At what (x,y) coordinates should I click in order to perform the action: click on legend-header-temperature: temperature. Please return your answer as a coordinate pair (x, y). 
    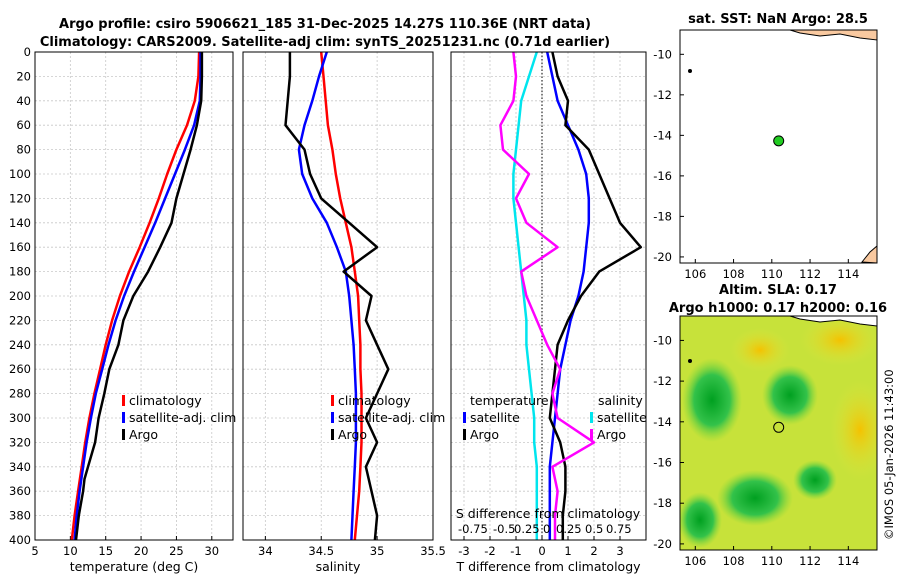
    Looking at the image, I should click on (509, 400).